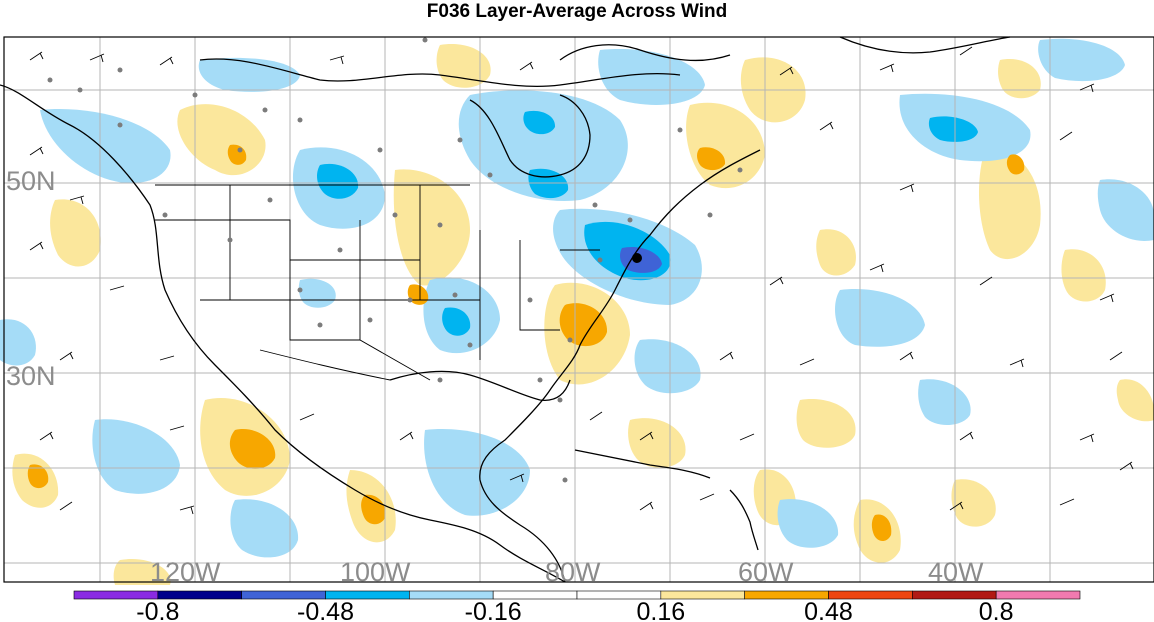 The width and height of the screenshot is (1154, 622). What do you see at coordinates (31, 376) in the screenshot?
I see `latitude-label: 30N` at bounding box center [31, 376].